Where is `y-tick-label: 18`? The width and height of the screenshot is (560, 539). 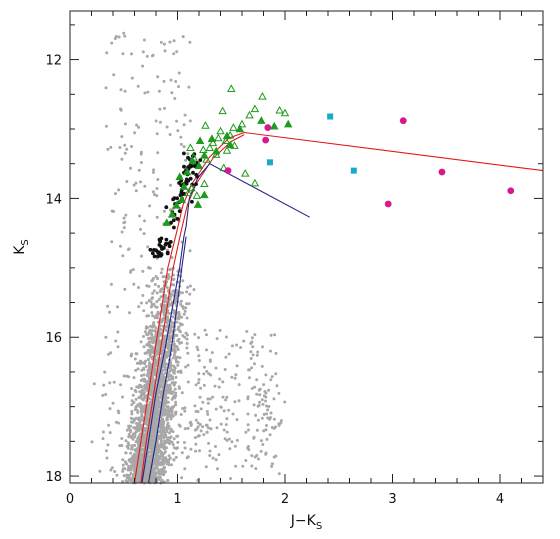 y-tick-label: 18 is located at coordinates (53, 477).